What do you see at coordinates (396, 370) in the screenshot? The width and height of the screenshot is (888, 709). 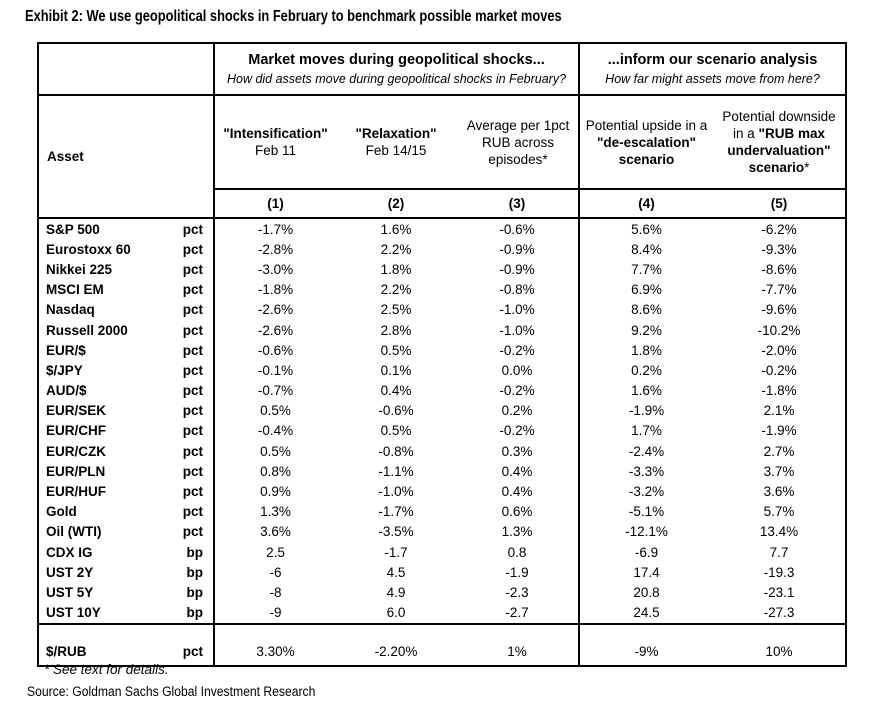 I see `value-cell: 0.1%` at bounding box center [396, 370].